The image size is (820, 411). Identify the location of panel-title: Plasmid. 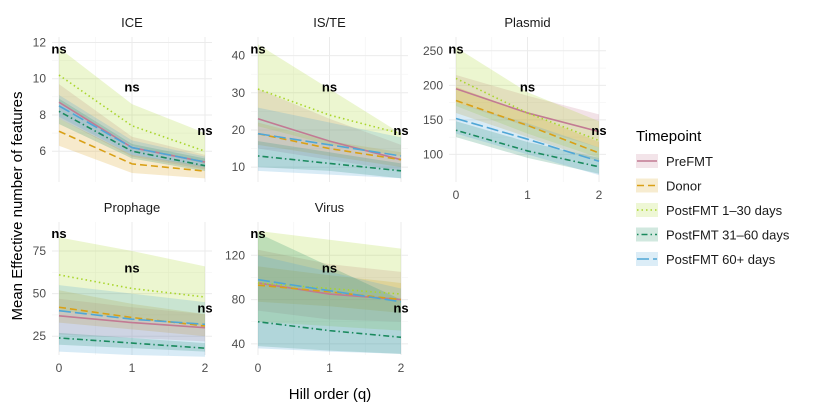
(527, 22).